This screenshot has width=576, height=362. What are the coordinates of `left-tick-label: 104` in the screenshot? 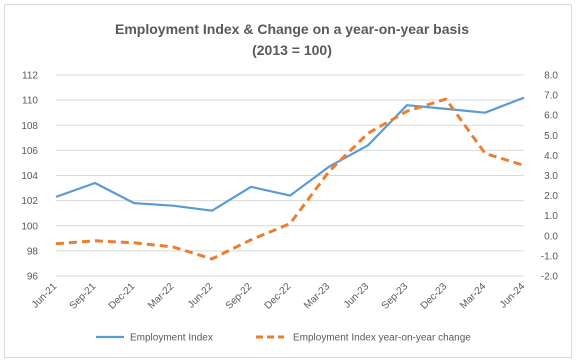 It's located at (29, 176).